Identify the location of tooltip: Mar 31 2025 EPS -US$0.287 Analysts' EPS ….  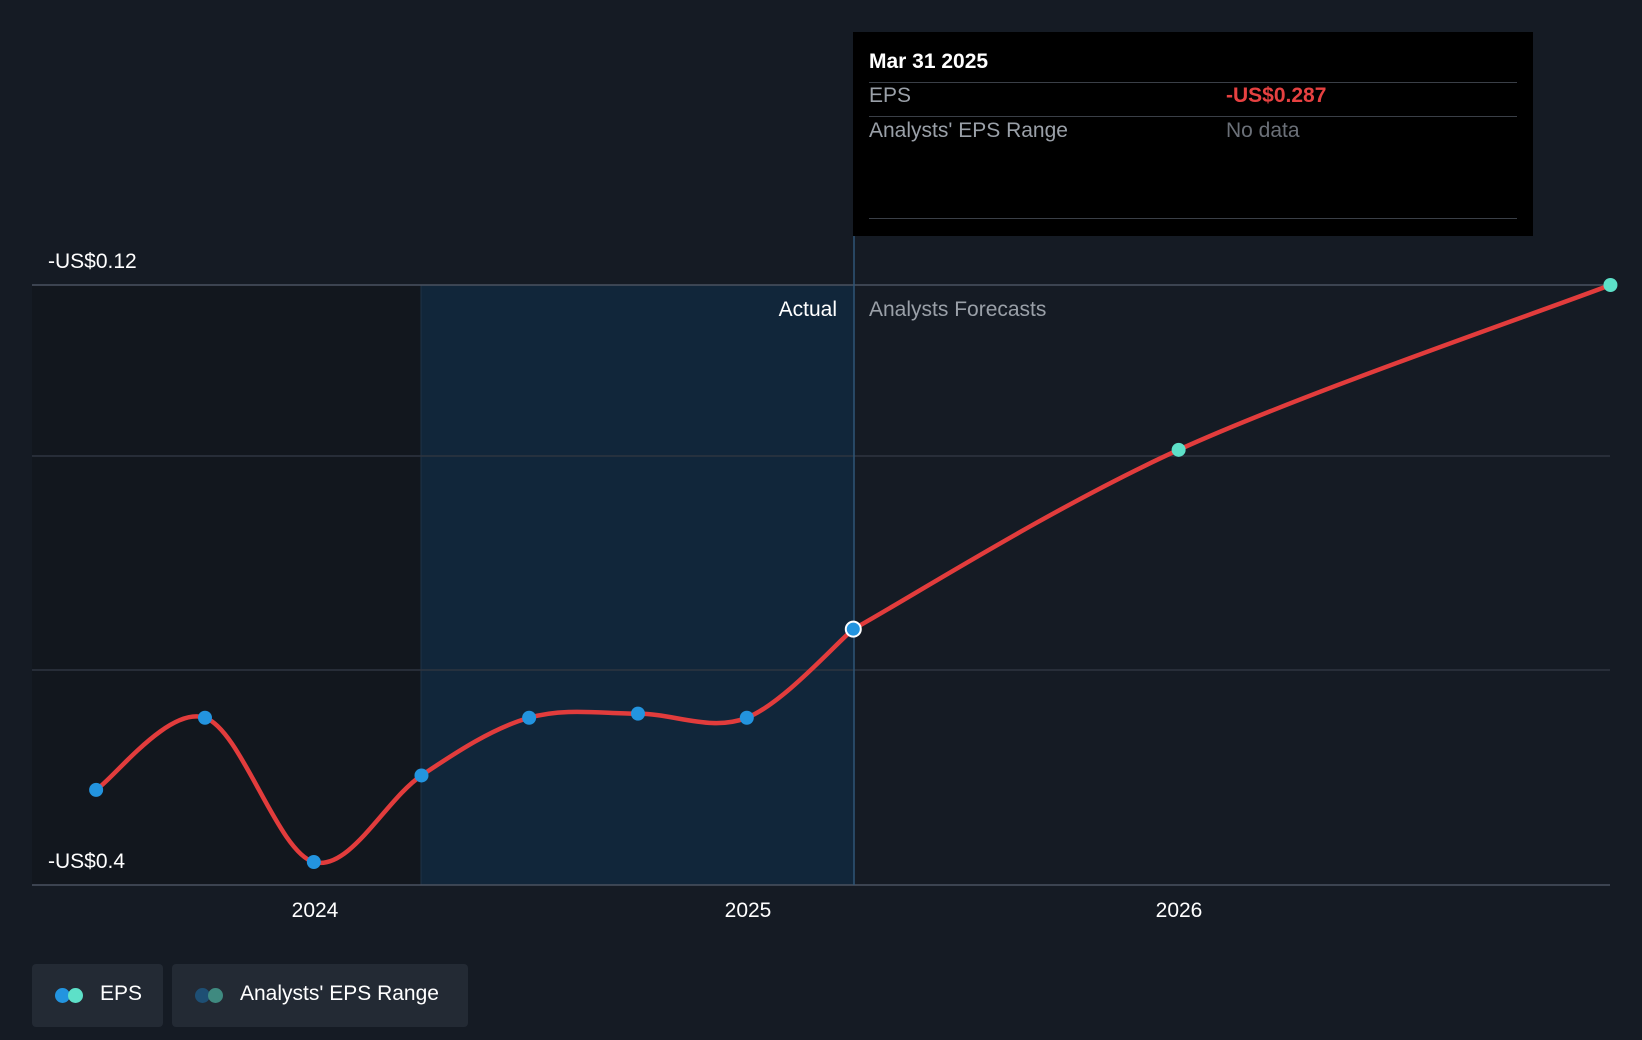
(1193, 134).